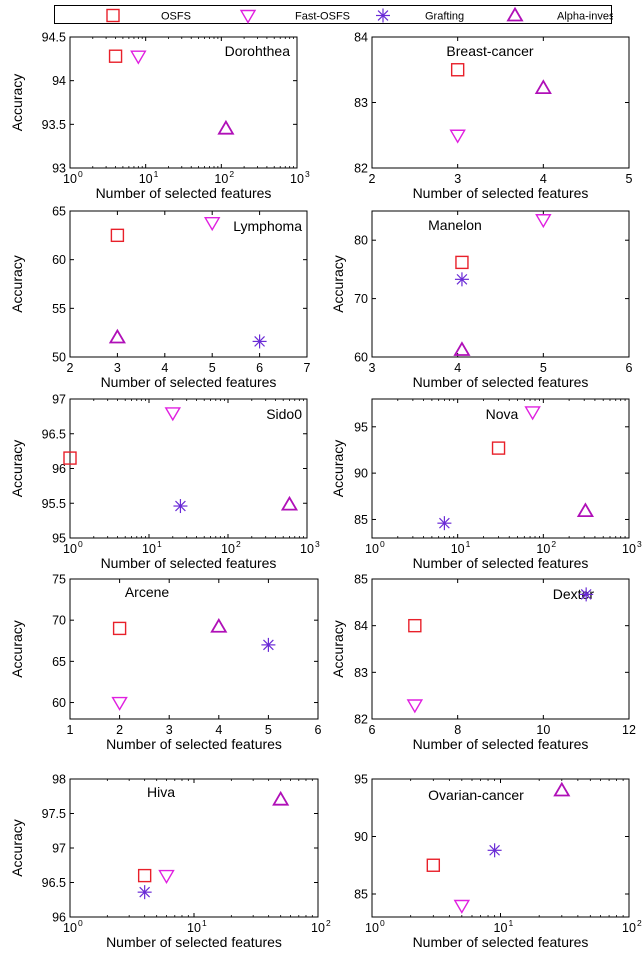  Describe the element at coordinates (476, 795) in the screenshot. I see `panel-title: Ovarian-cancer` at that location.